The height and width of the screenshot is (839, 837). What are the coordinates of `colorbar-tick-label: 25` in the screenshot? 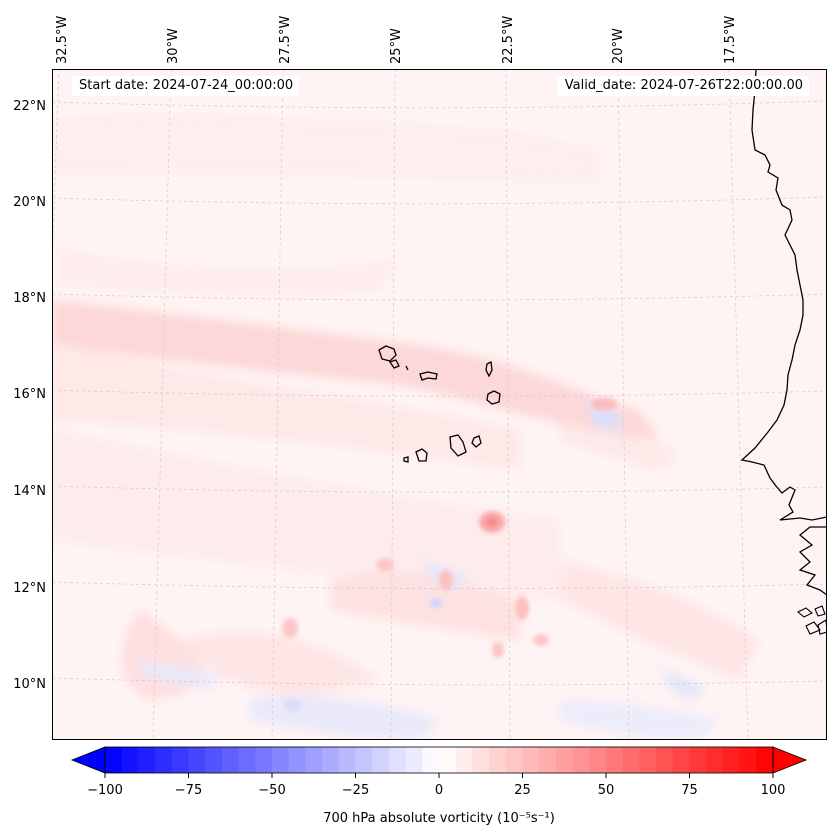 It's located at (522, 790).